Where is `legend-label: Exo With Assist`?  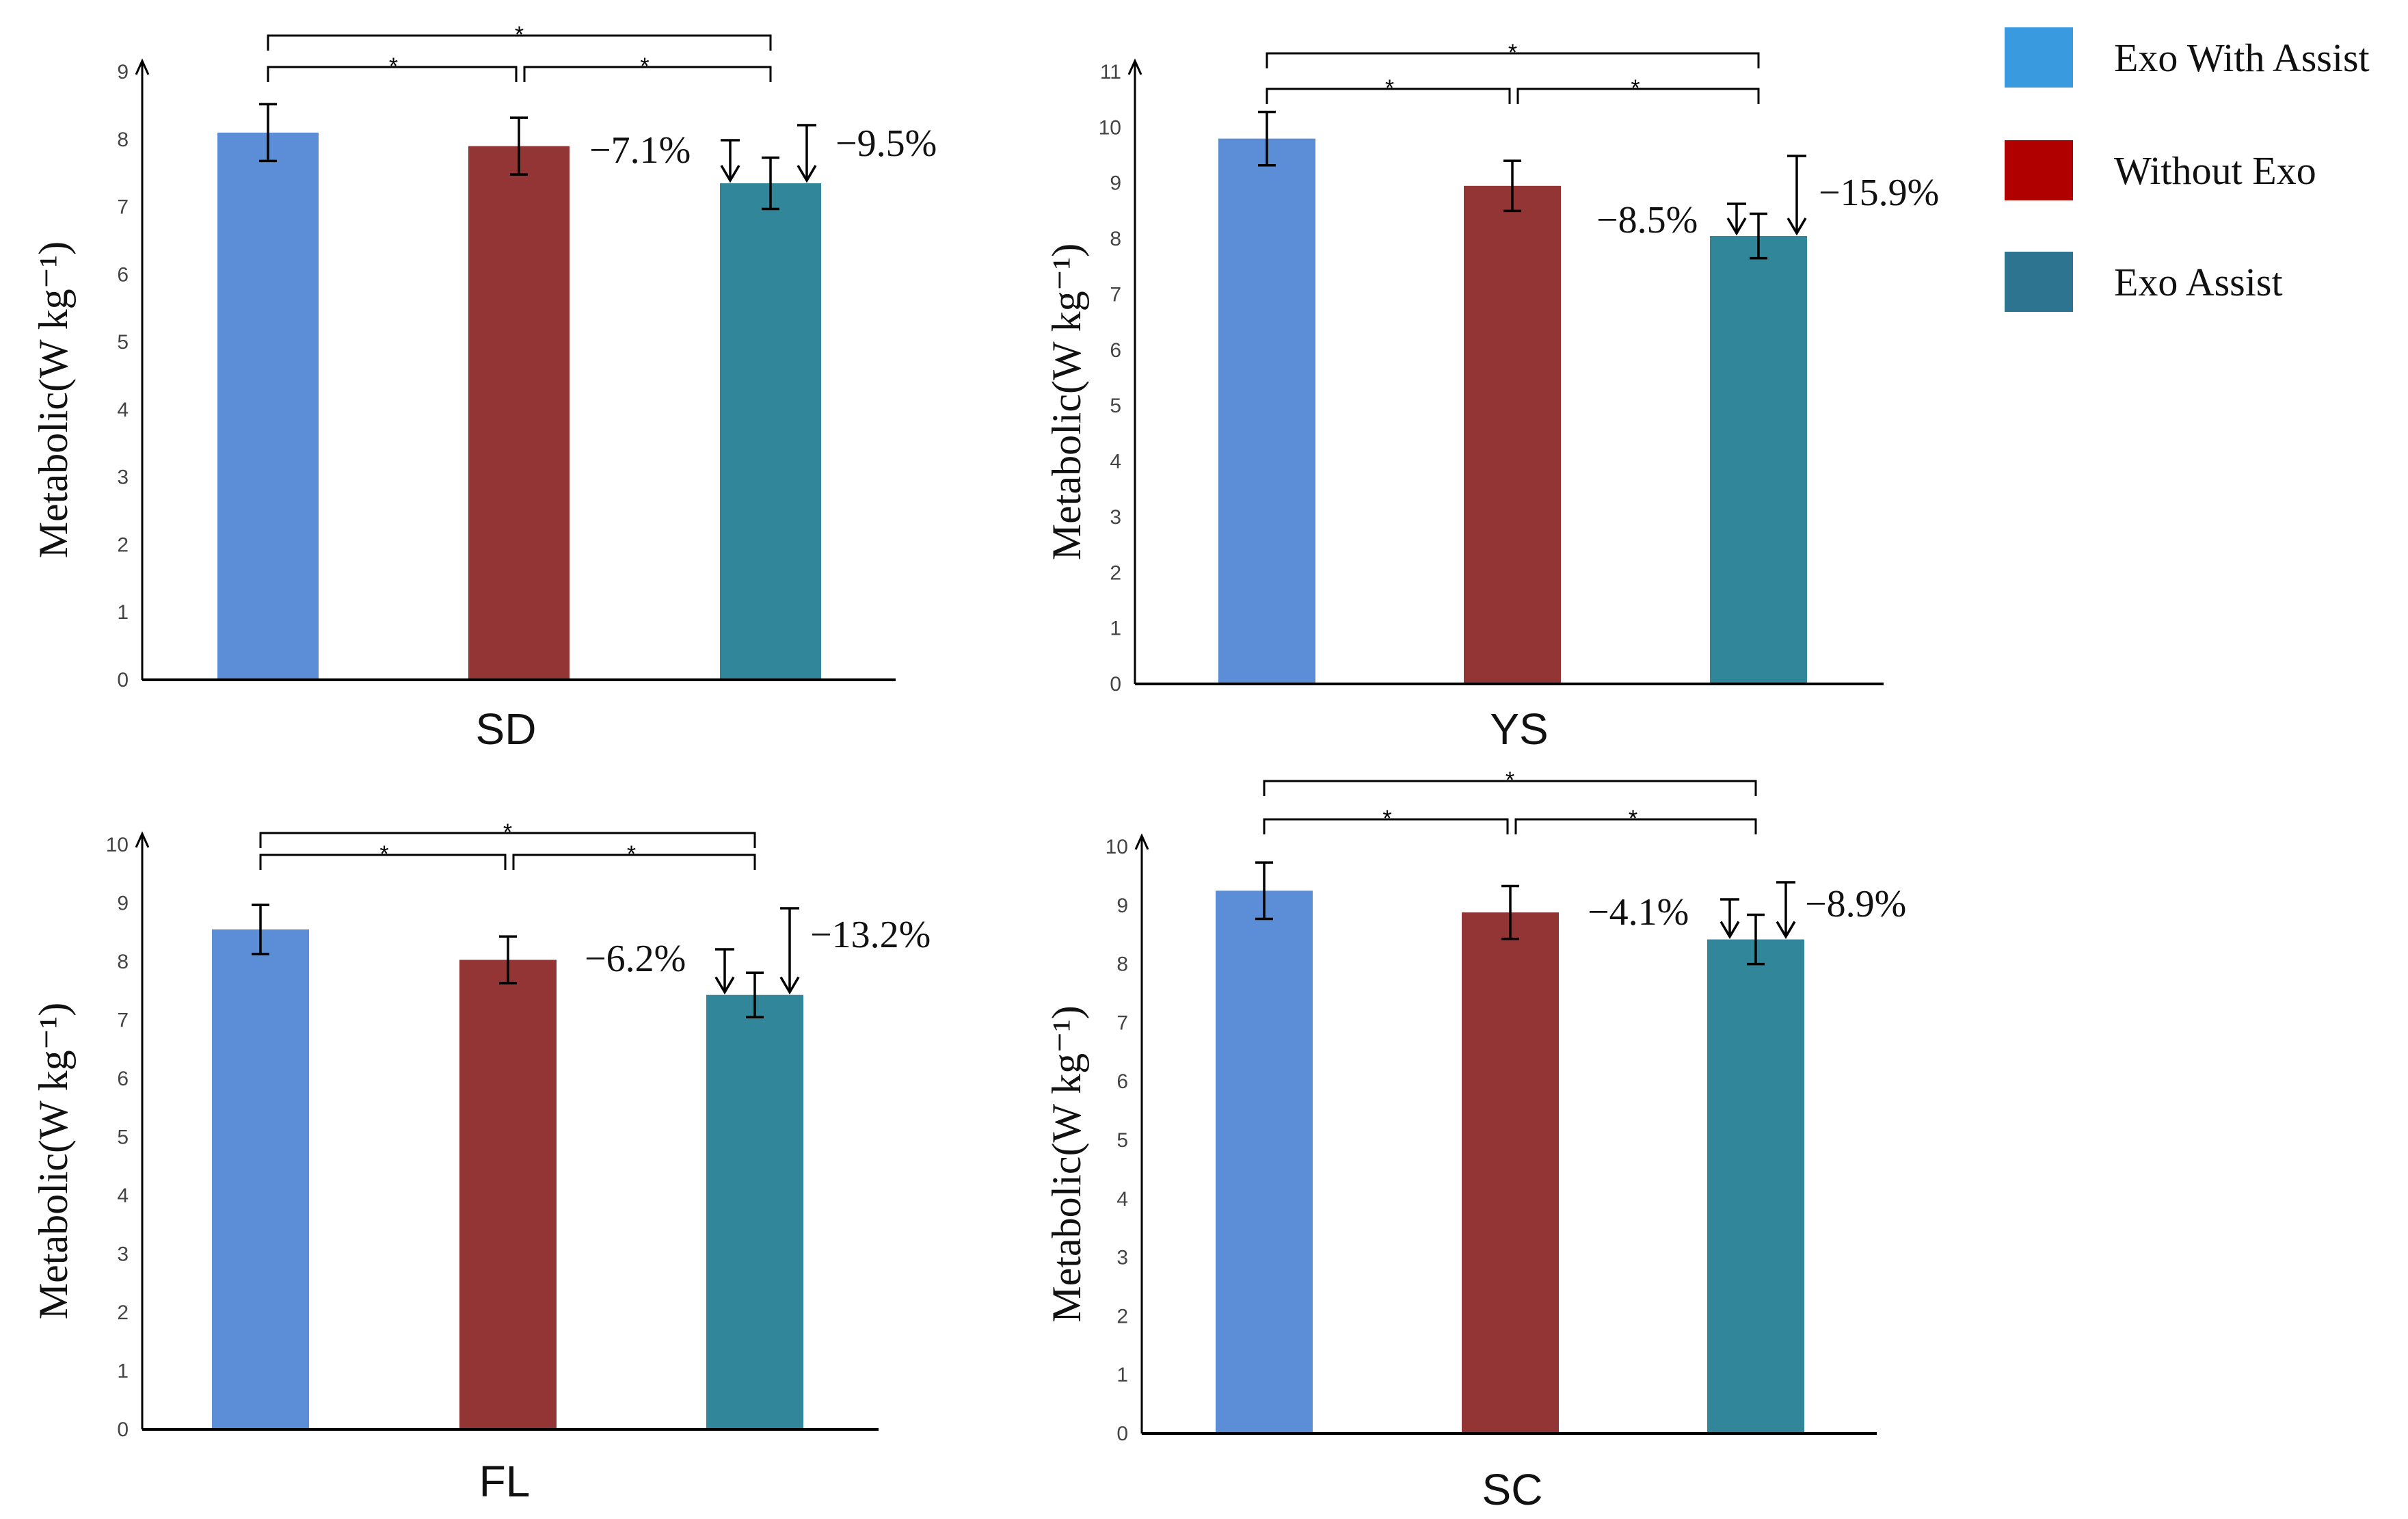
legend-label: Exo With Assist is located at coordinates (2242, 58).